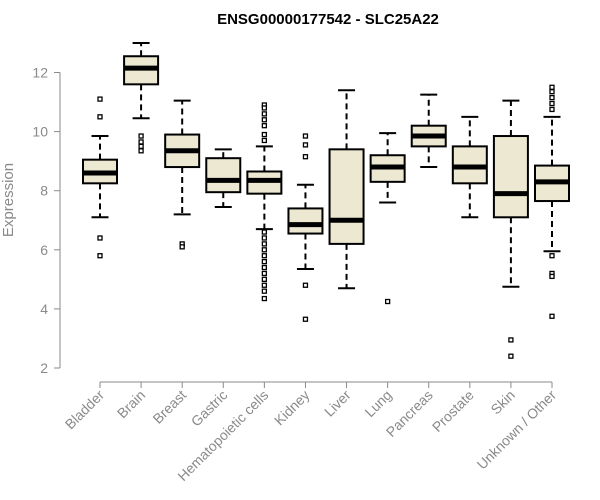  I want to click on box-bladder, so click(100, 177).